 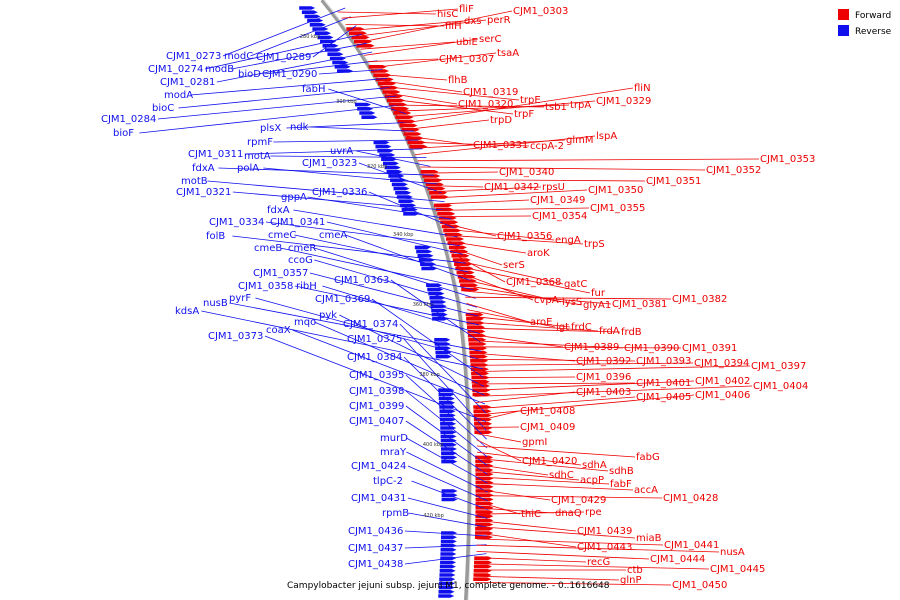 I want to click on reverse-gene-label: fabH, so click(x=314, y=89).